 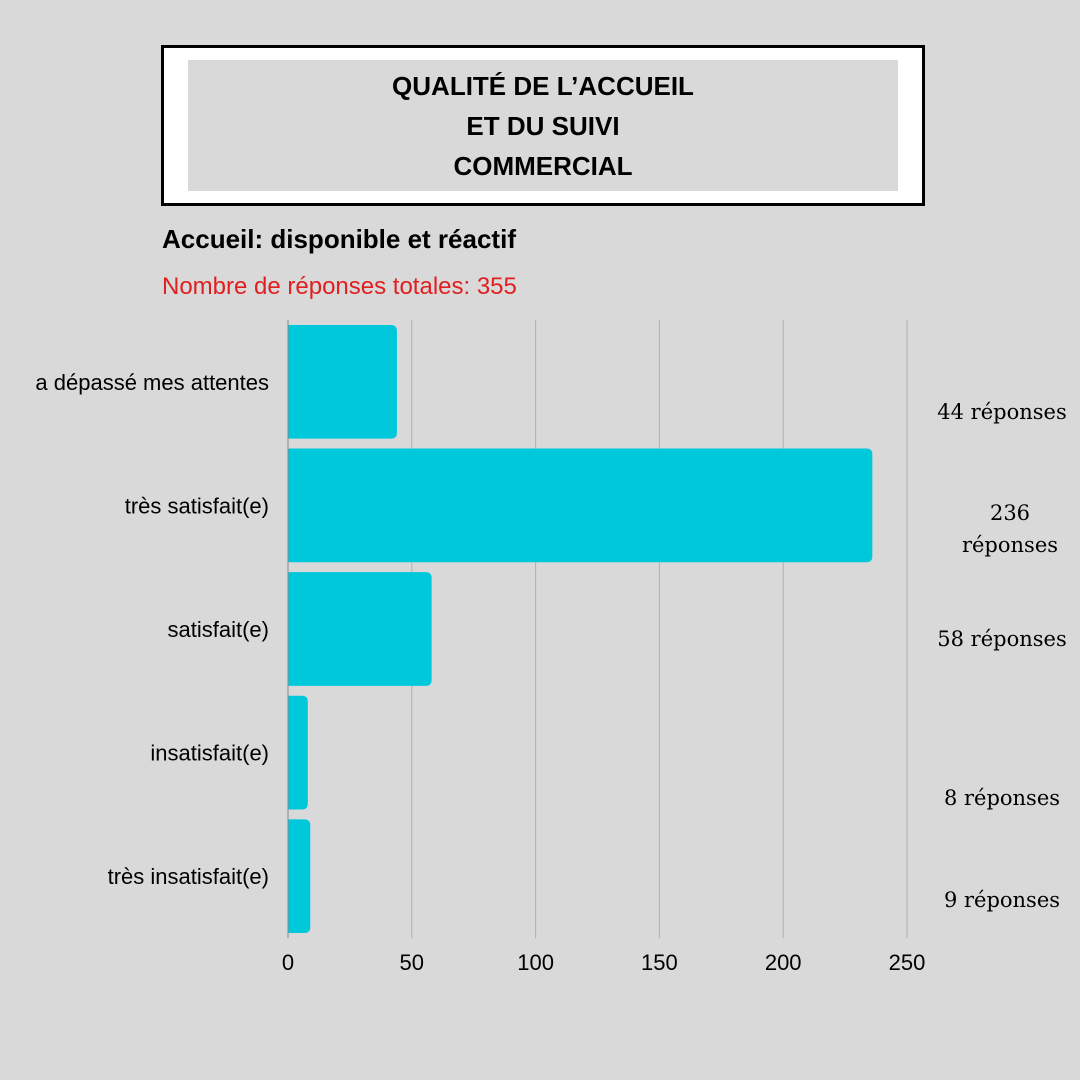 I want to click on value-label: 58 réponses, so click(x=1001, y=639).